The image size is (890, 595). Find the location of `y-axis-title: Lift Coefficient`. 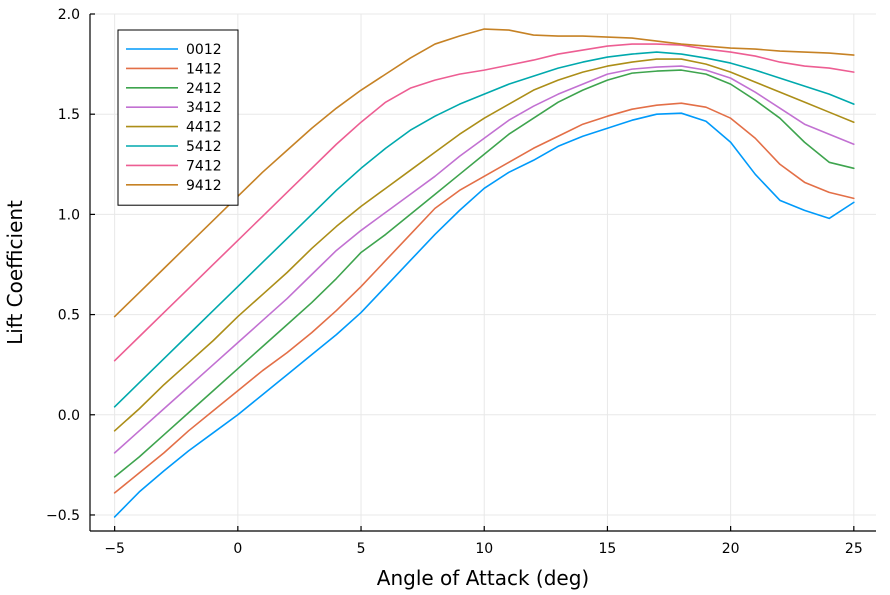

y-axis-title: Lift Coefficient is located at coordinates (15, 272).